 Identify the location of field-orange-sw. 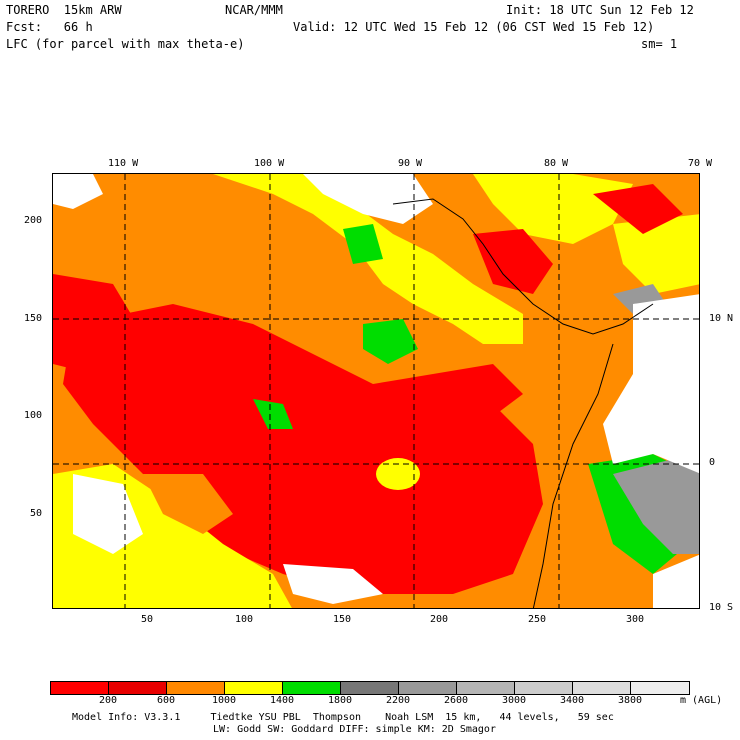
(188, 504).